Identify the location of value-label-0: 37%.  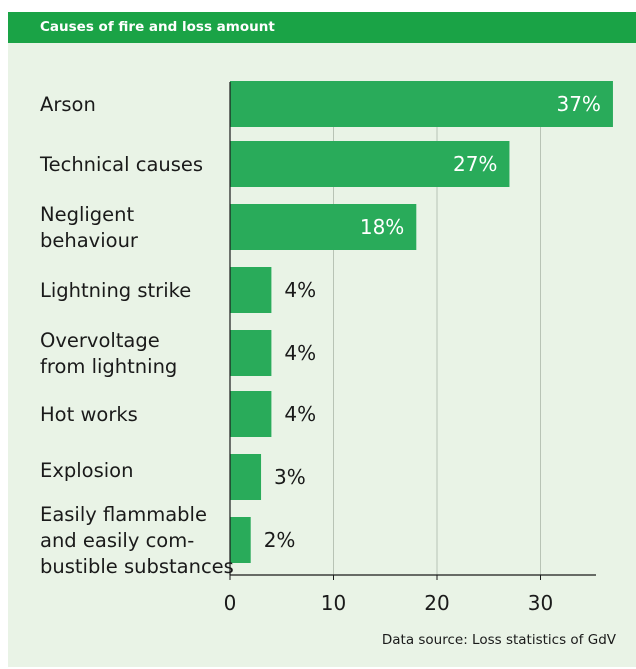
(578, 104).